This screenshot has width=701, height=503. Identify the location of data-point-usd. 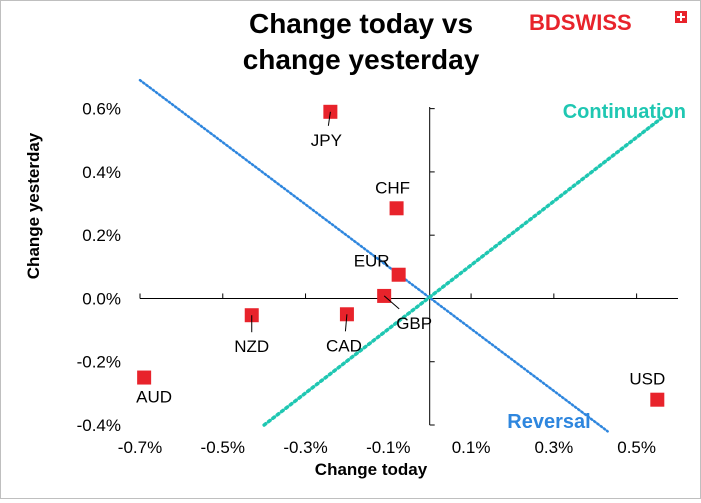
(657, 399).